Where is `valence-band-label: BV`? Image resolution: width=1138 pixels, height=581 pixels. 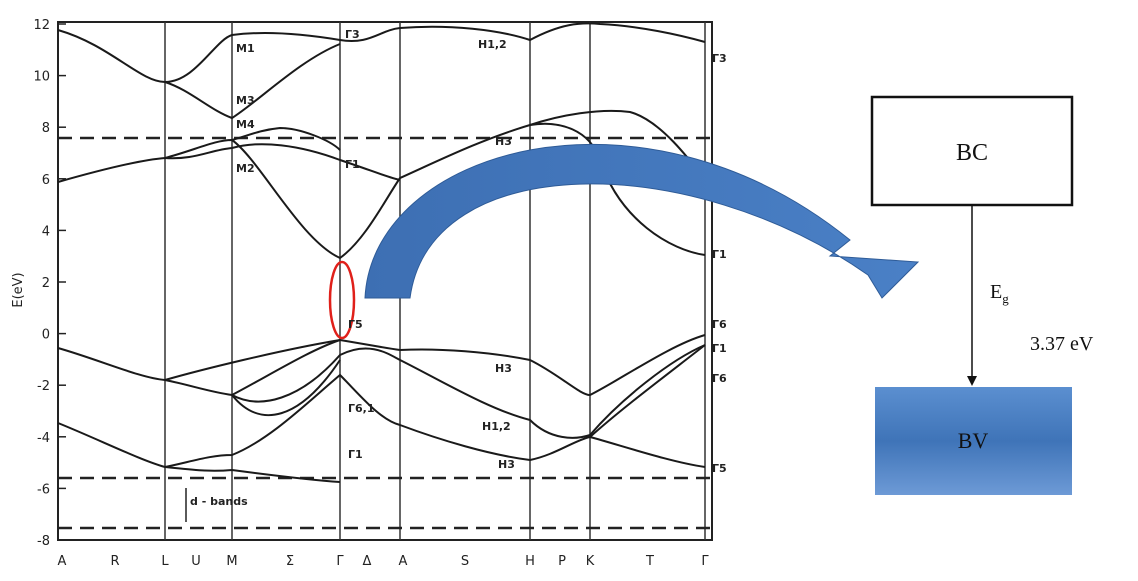 valence-band-label: BV is located at coordinates (973, 440).